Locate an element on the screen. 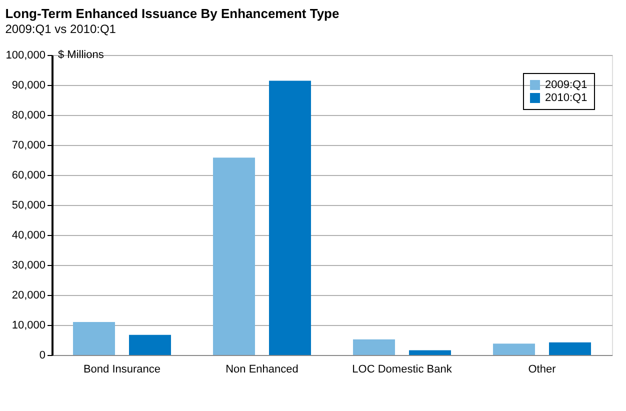 This screenshot has width=626, height=411. y-tick-label: 100,000 is located at coordinates (26, 56).